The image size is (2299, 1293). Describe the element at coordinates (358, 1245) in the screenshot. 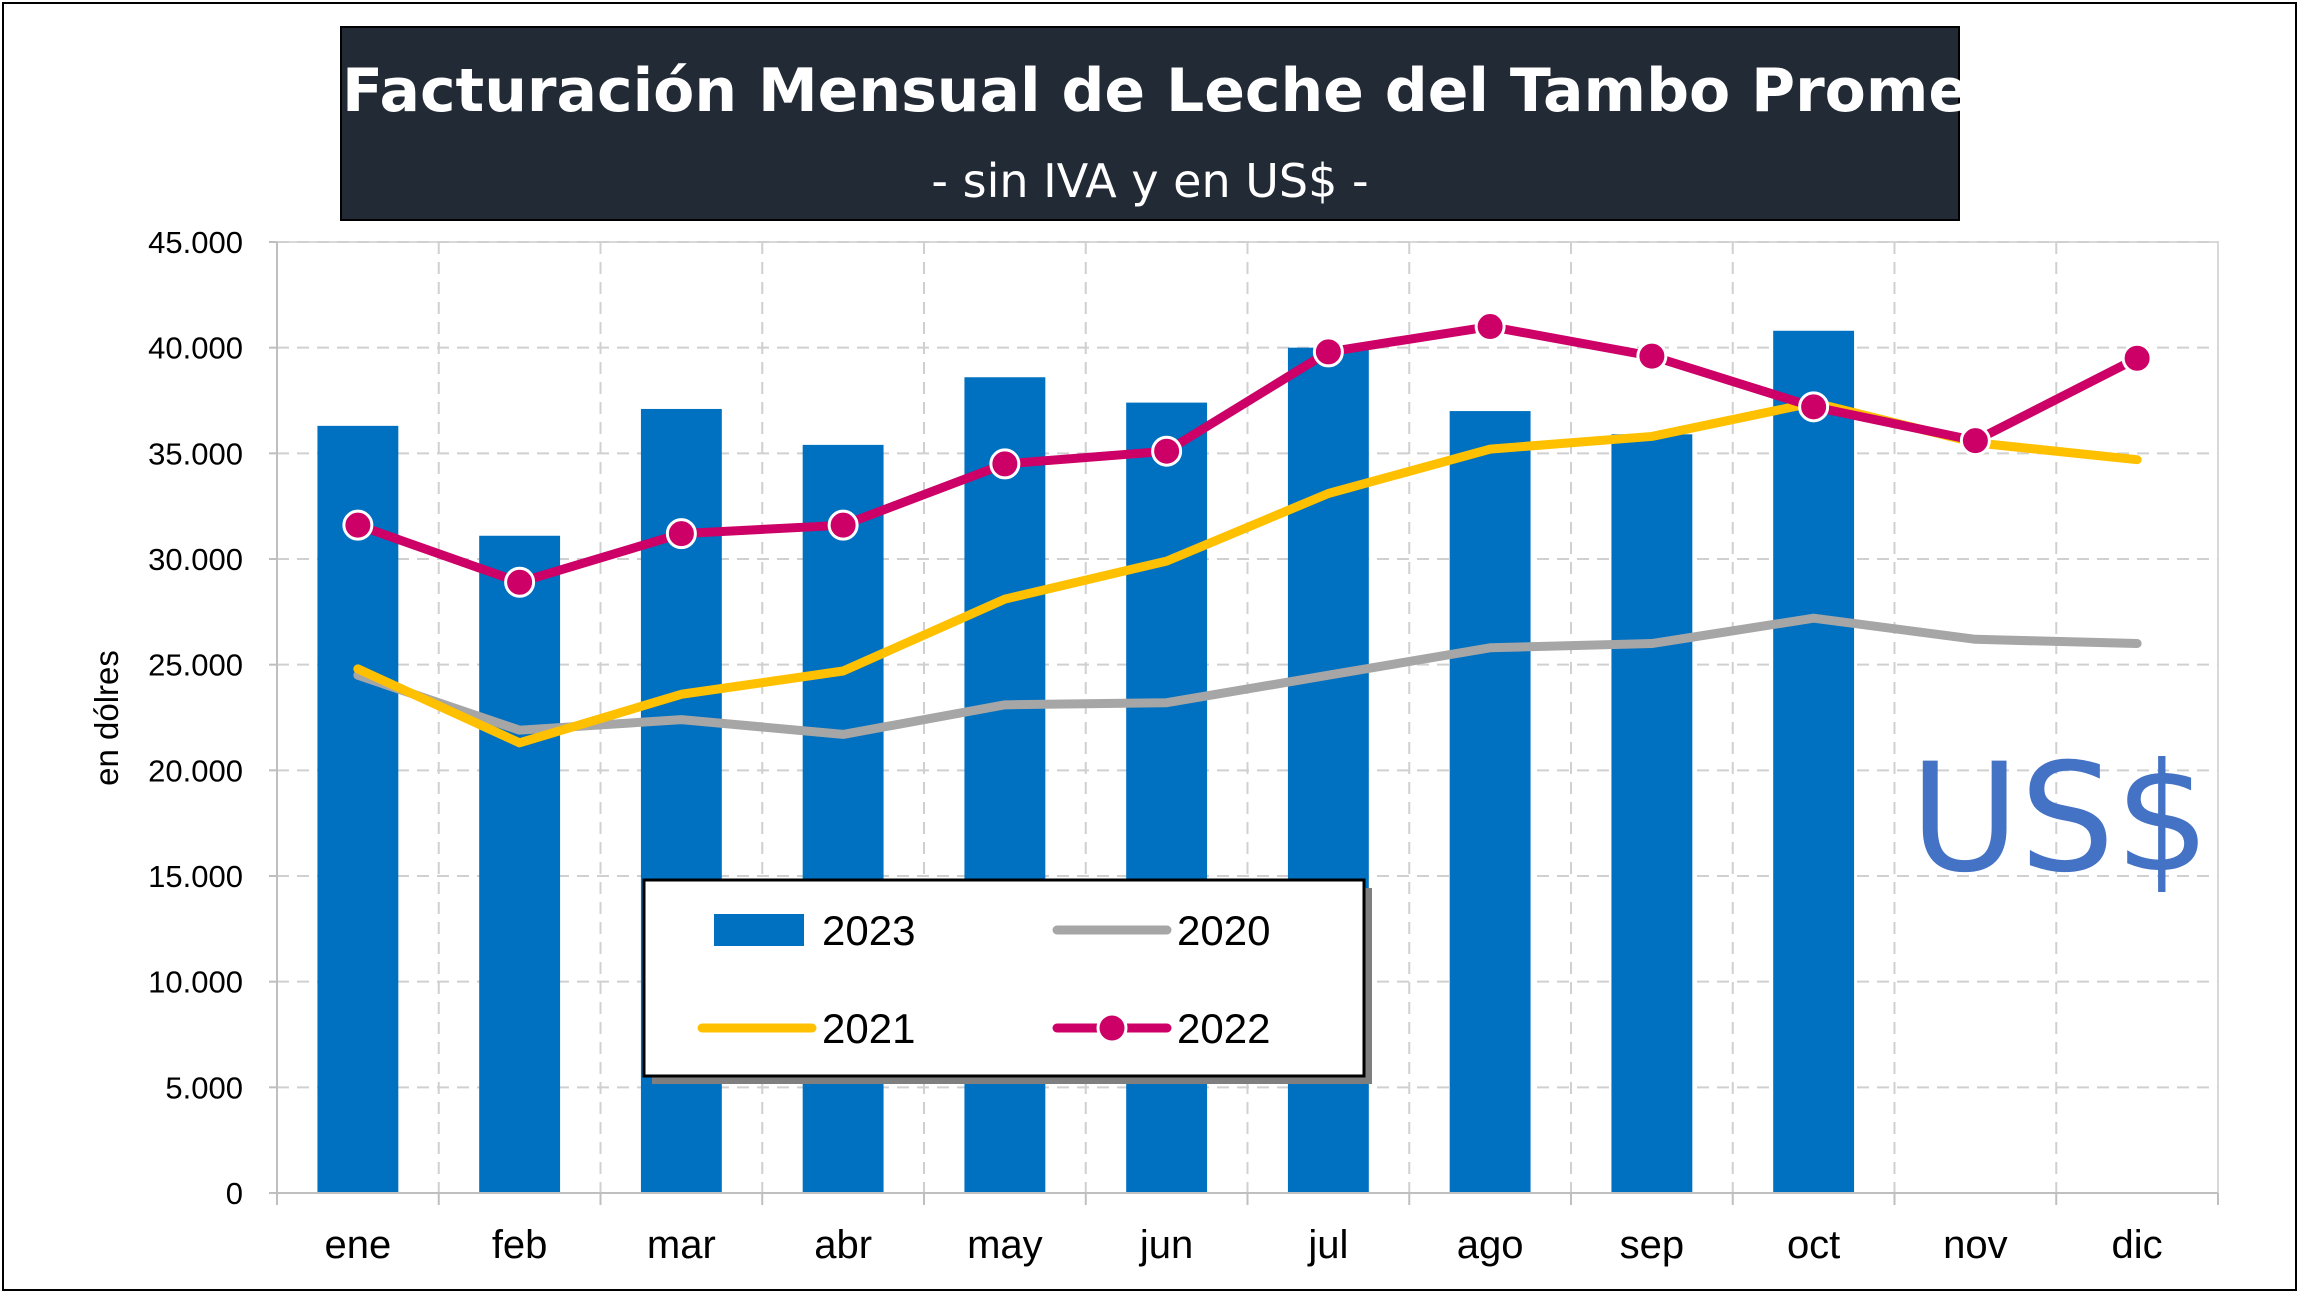

I see `x-tick-label: ene` at that location.